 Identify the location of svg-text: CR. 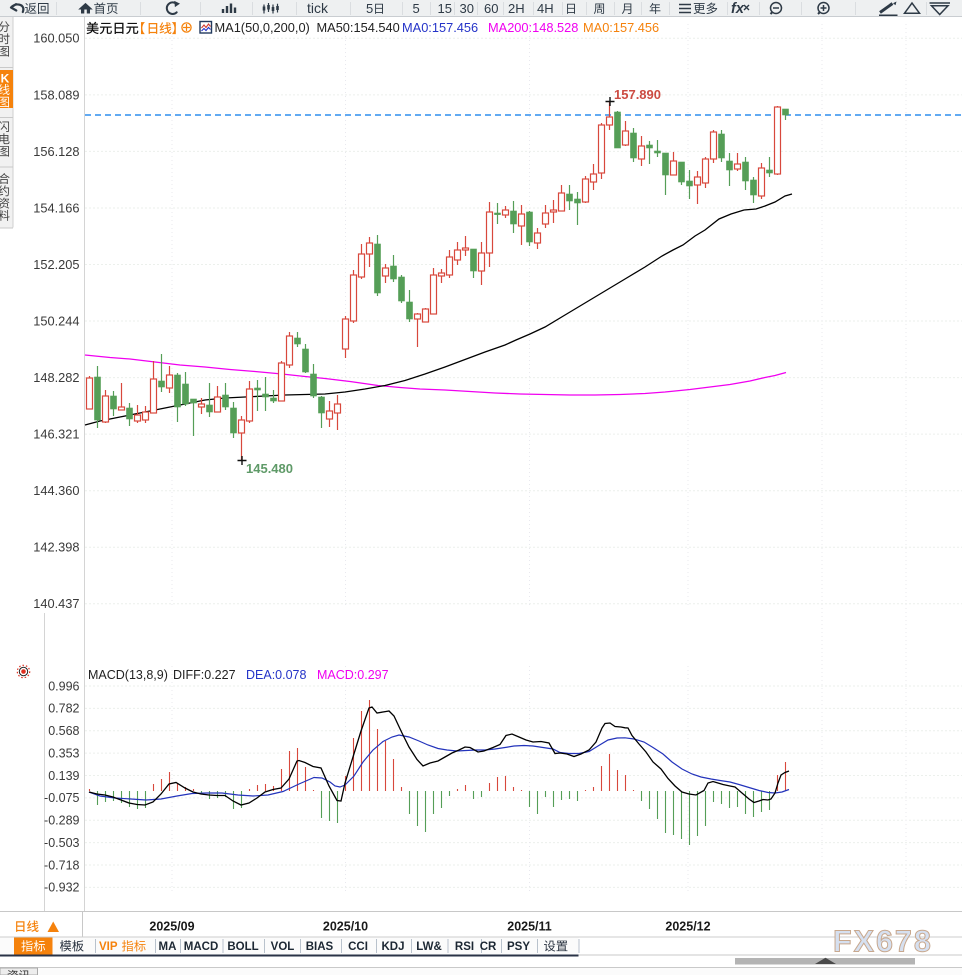
(488, 947).